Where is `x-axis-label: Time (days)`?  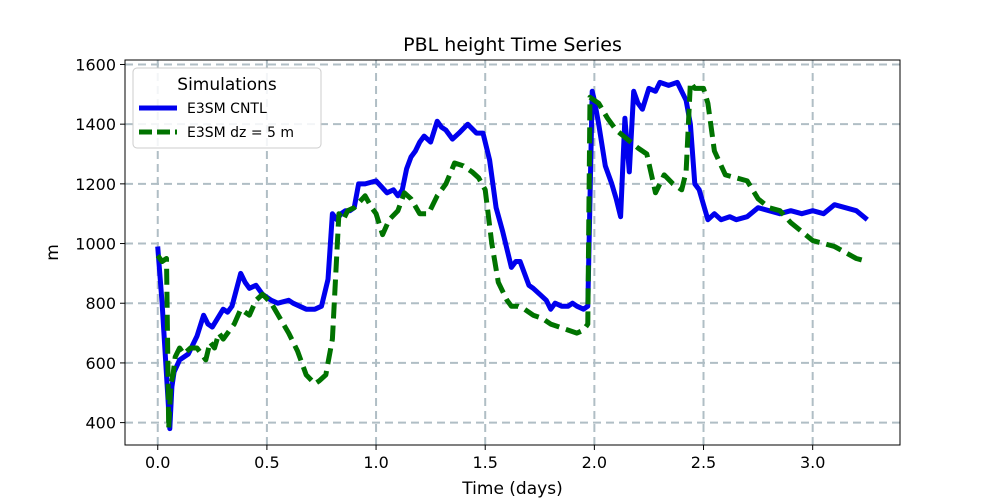 x-axis-label: Time (days) is located at coordinates (511, 489).